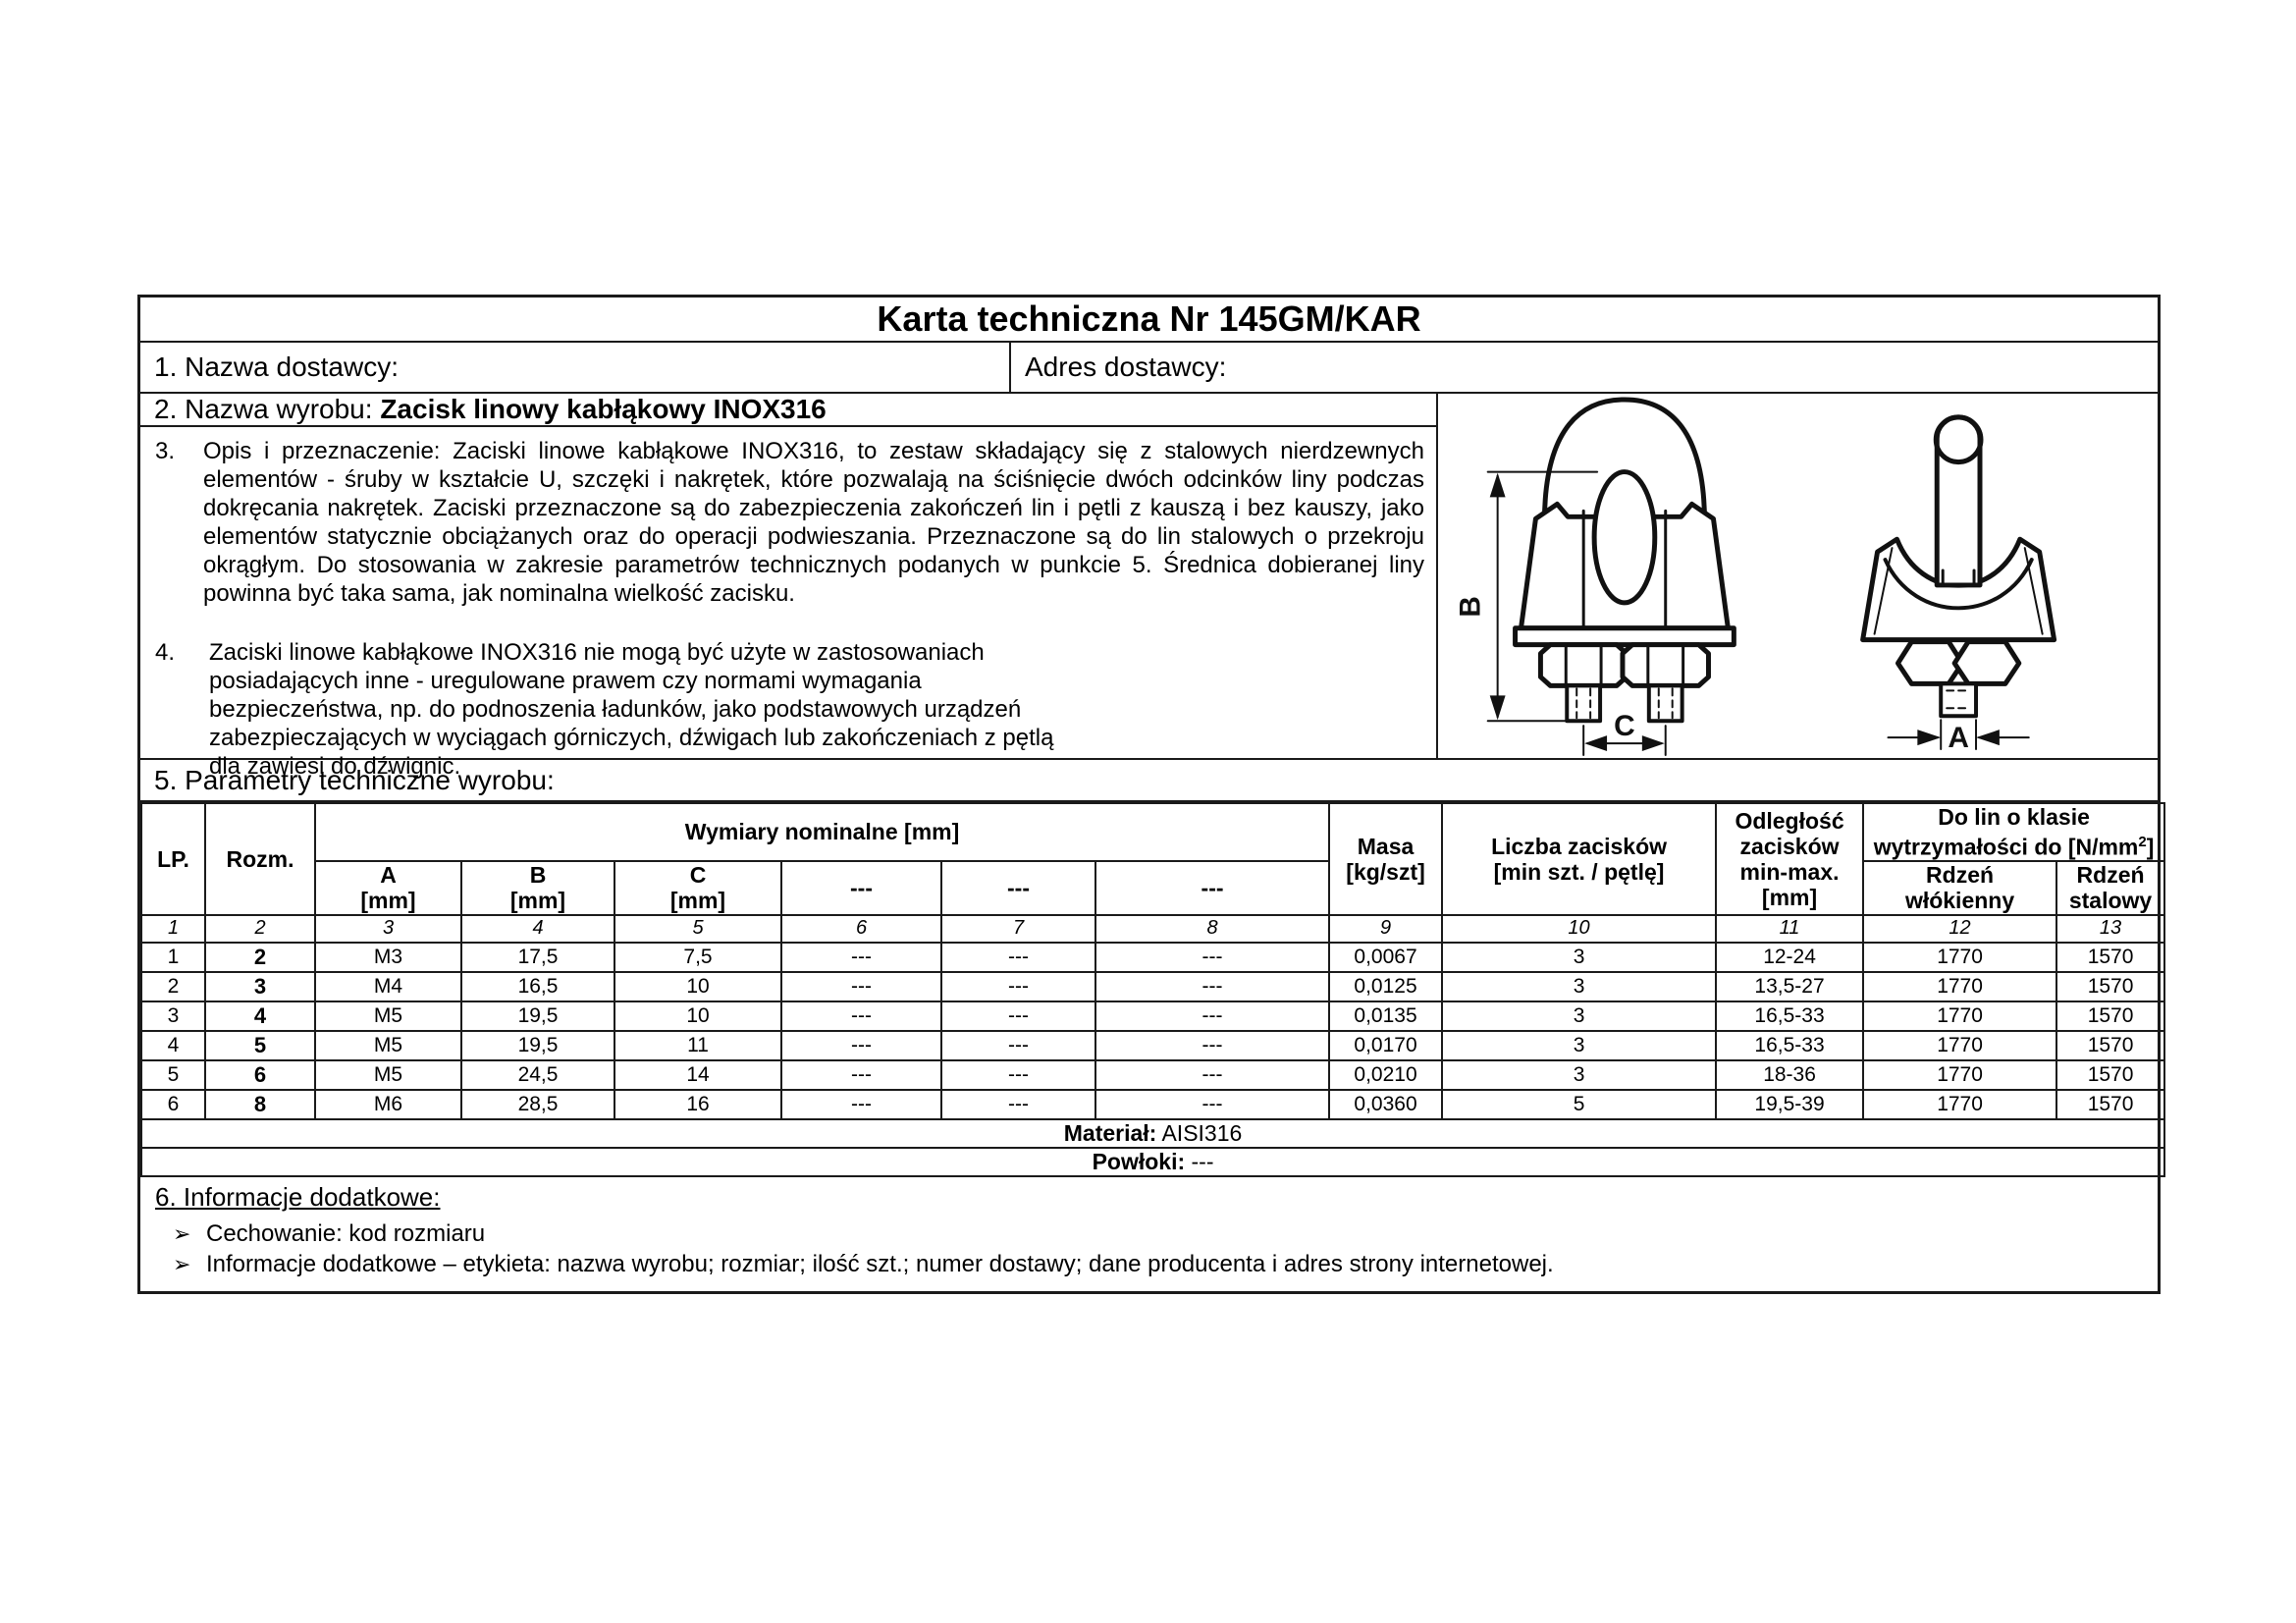 The width and height of the screenshot is (2296, 1623). Describe the element at coordinates (173, 859) in the screenshot. I see `header-lp: LP.` at that location.